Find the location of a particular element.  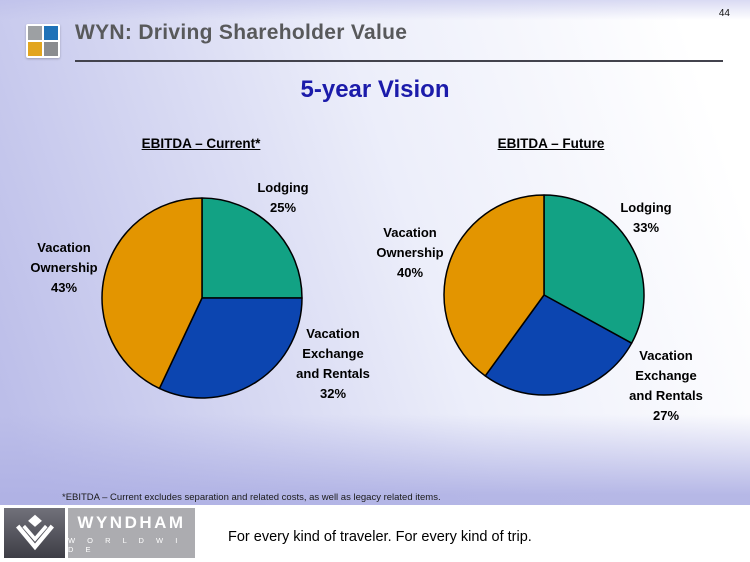

pie-chart-current is located at coordinates (202, 298).